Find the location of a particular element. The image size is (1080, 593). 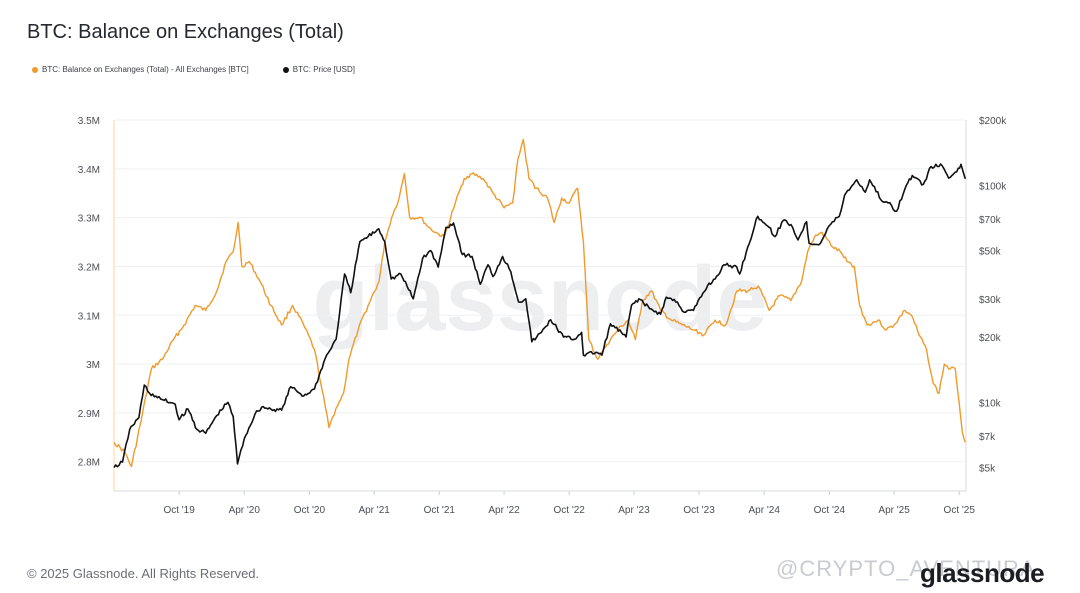

legend-label-price: BTC: Price [USD] is located at coordinates (323, 69).